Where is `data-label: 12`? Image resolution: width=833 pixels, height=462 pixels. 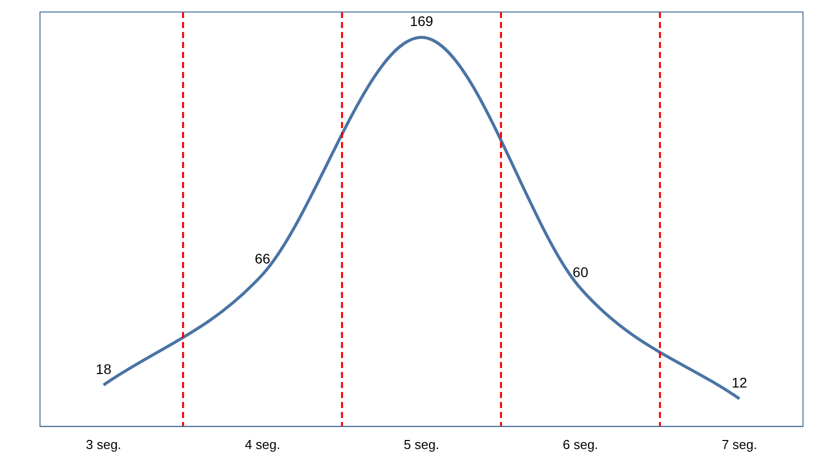
data-label: 12 is located at coordinates (740, 382).